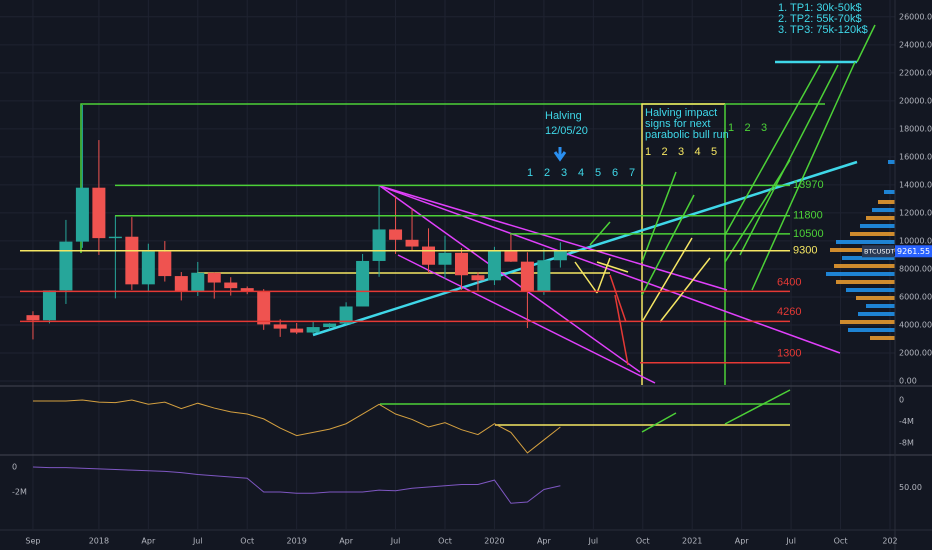 This screenshot has height=550, width=932. Describe the element at coordinates (566, 131) in the screenshot. I see `halving-date: 12/05/20` at that location.